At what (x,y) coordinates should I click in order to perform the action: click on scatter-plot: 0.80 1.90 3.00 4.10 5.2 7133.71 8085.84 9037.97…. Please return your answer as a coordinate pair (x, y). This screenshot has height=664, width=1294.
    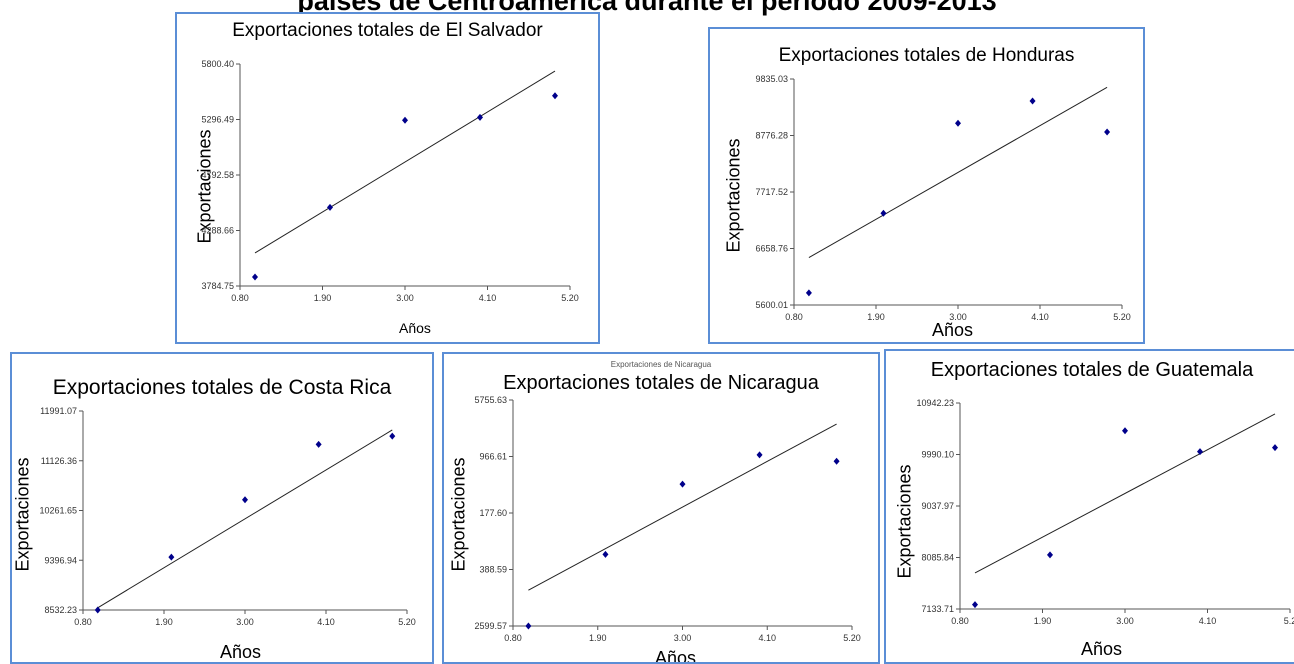
    Looking at the image, I should click on (1105, 512).